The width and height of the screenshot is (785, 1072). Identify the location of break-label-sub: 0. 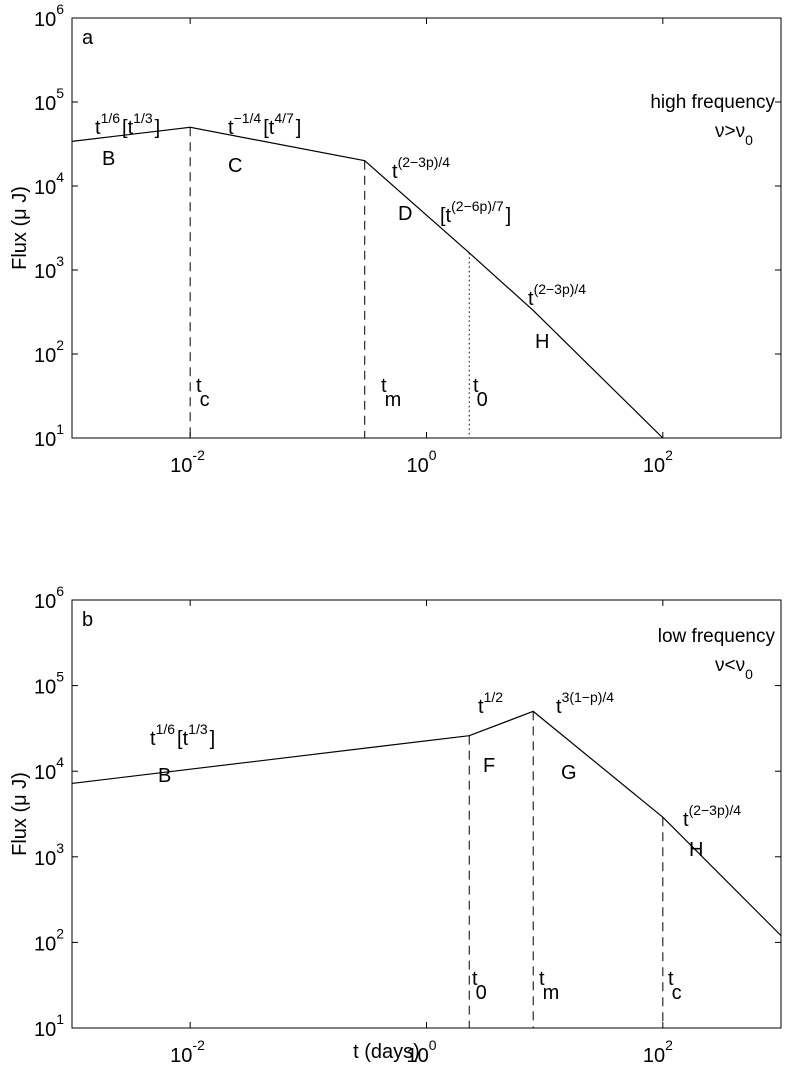
(482, 400).